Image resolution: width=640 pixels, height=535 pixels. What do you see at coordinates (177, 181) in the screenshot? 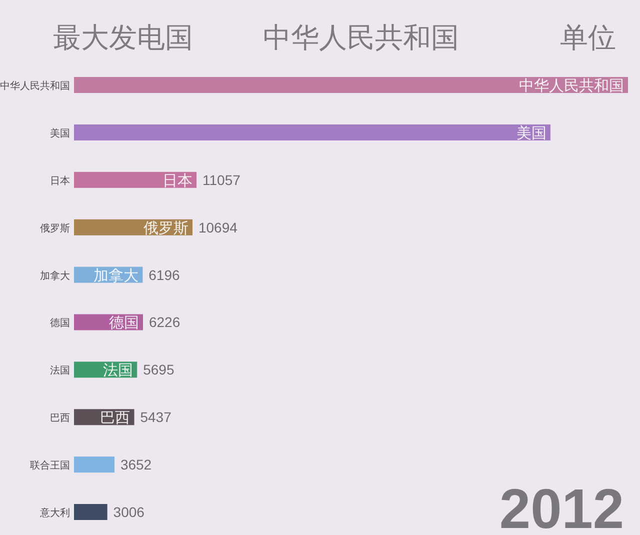
I see `category-label: 日本` at bounding box center [177, 181].